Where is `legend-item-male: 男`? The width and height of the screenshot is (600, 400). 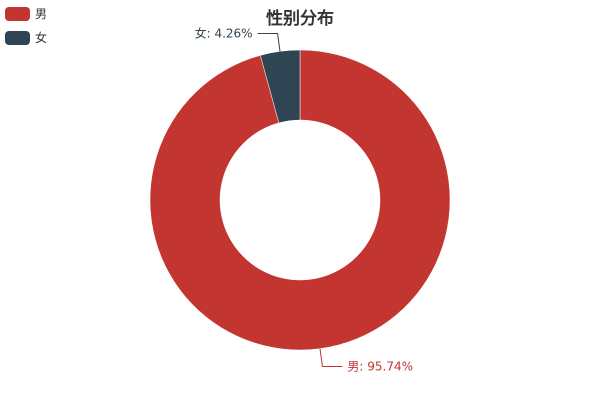
legend-item-male: 男 is located at coordinates (26, 13).